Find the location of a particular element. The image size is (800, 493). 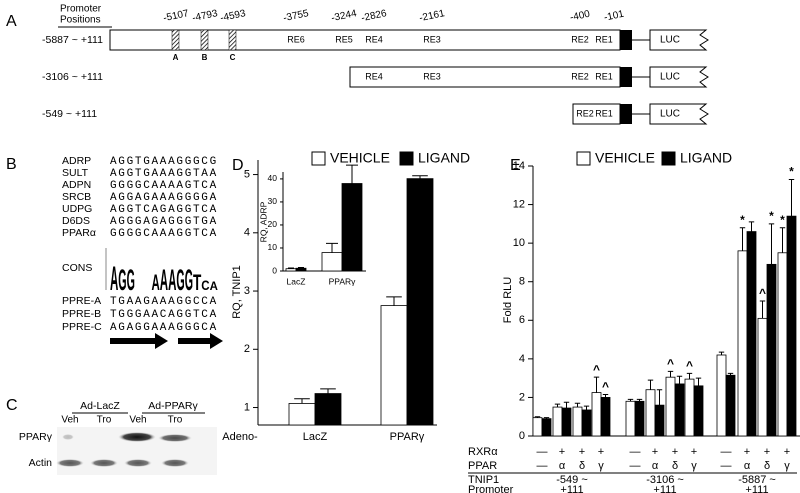

response-element: RE3 is located at coordinates (432, 39).